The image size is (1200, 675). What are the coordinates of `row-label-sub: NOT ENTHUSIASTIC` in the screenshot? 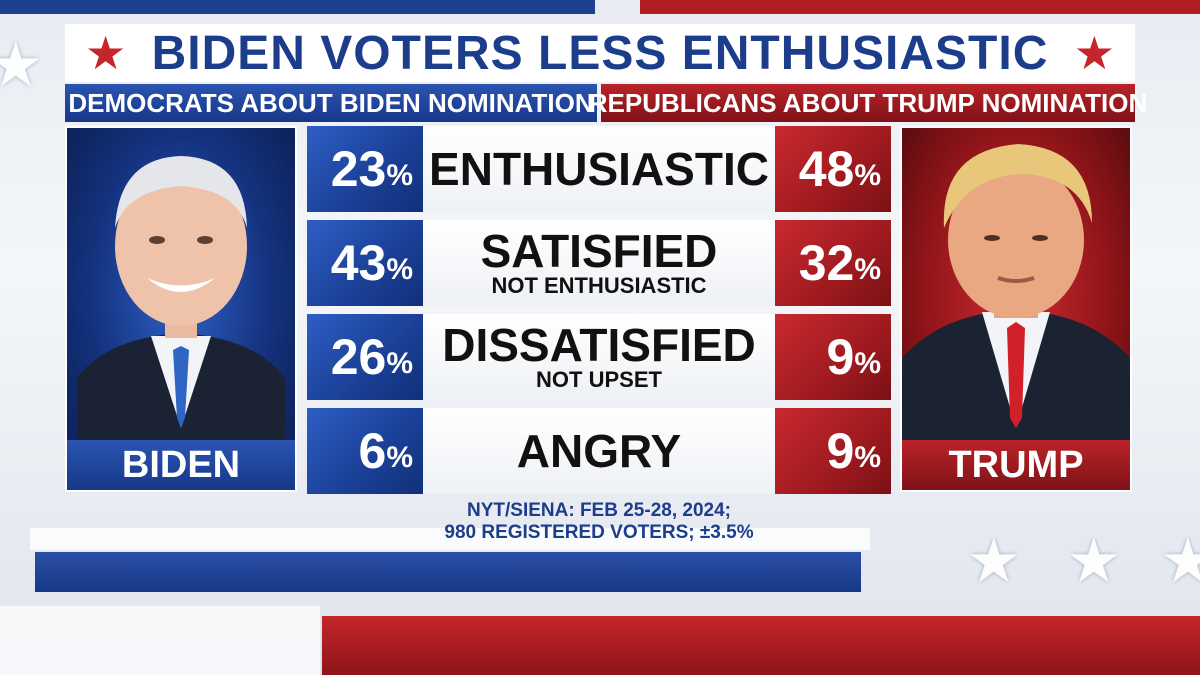 It's located at (599, 286).